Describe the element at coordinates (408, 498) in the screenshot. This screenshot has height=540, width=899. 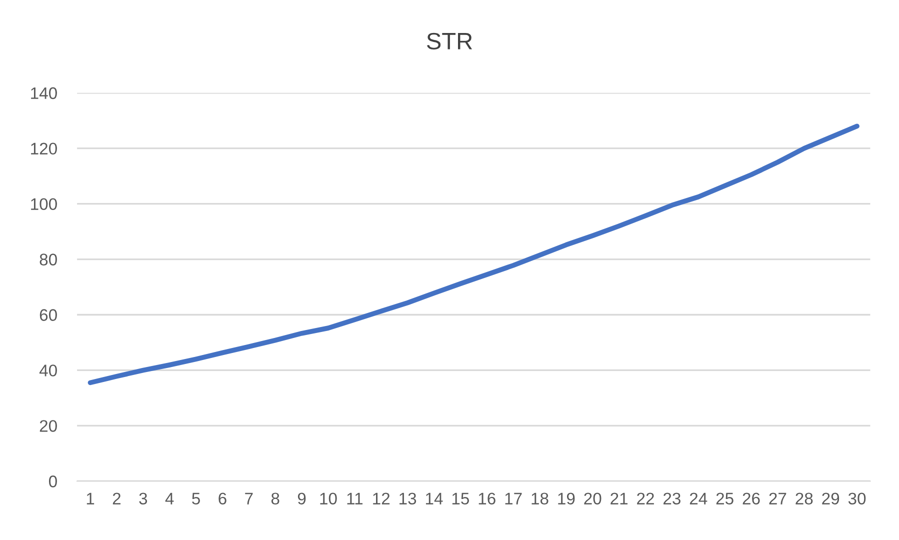
I see `x-tick-label: 13` at that location.